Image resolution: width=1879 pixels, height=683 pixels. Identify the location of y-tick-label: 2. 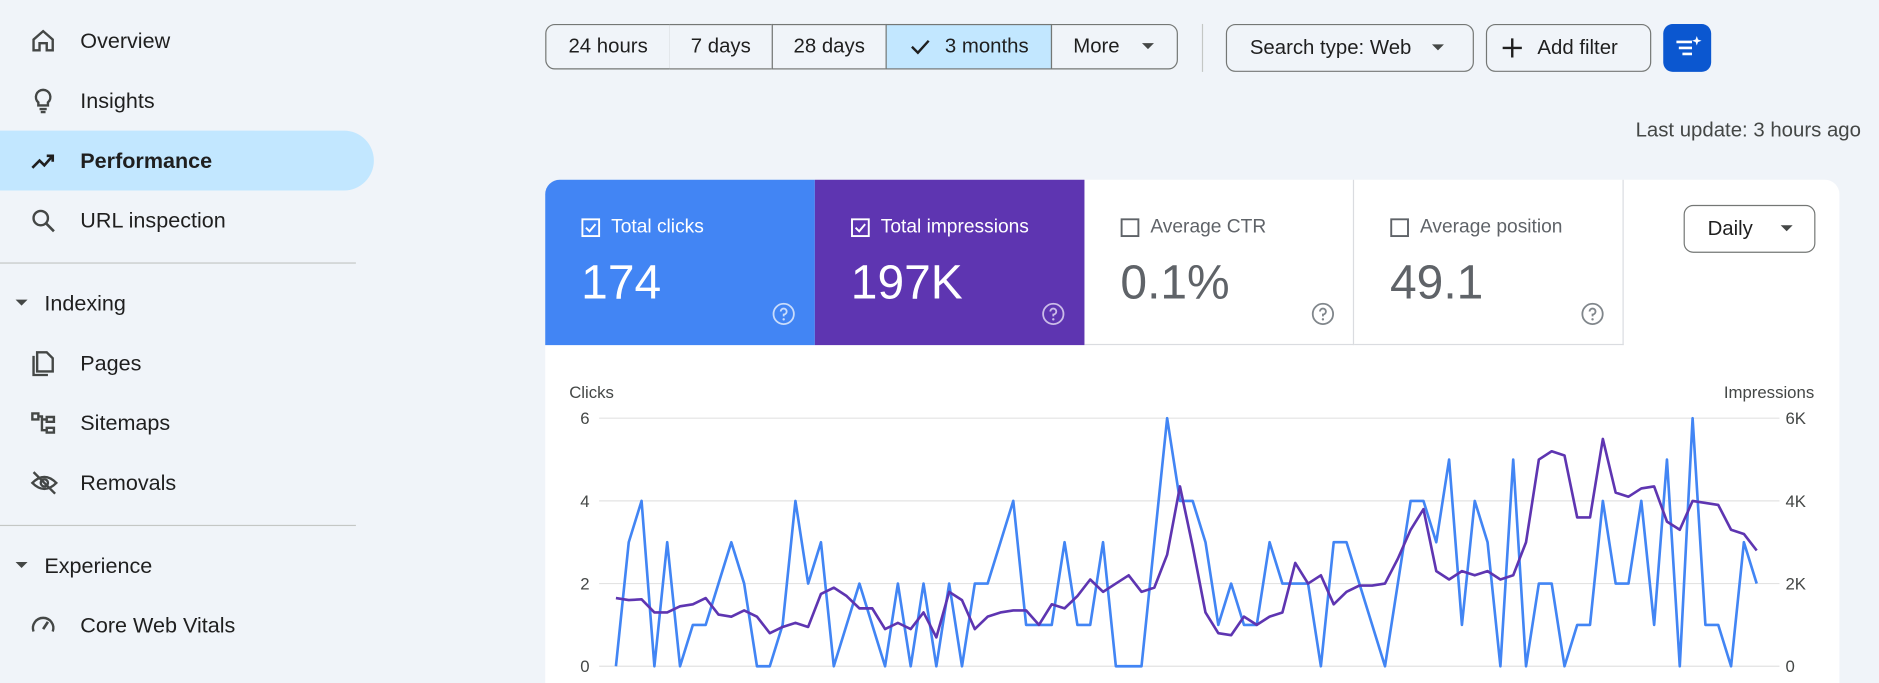
(584, 584).